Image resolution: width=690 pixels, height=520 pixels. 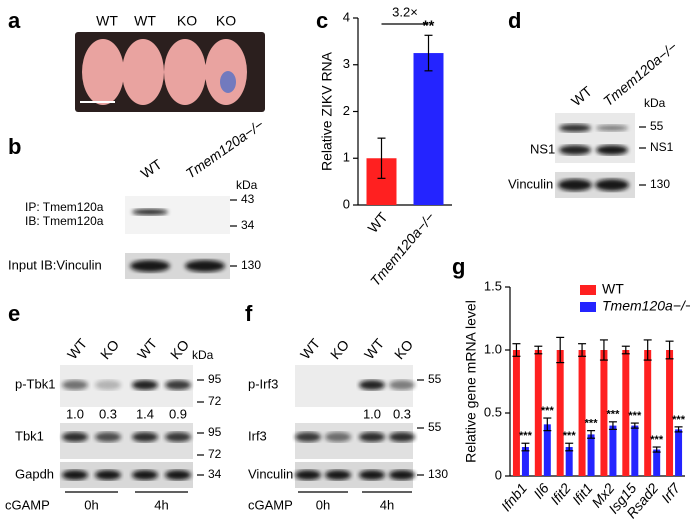 What do you see at coordinates (493, 348) in the screenshot?
I see `y-tick-label: 1.0` at bounding box center [493, 348].